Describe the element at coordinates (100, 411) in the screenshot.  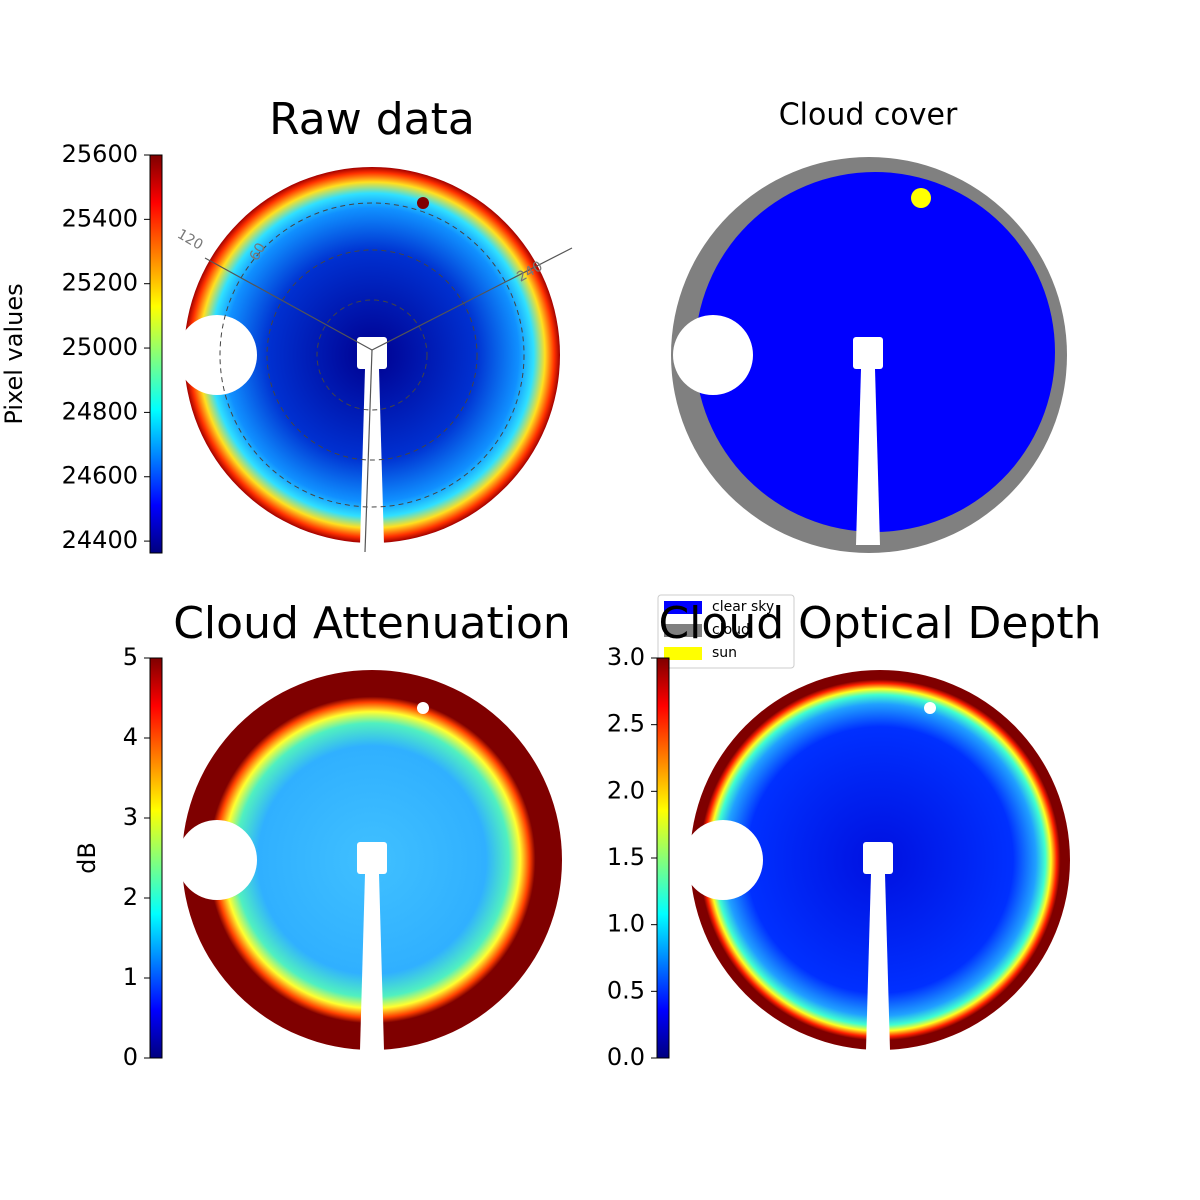
I see `tick-label: 24800` at that location.